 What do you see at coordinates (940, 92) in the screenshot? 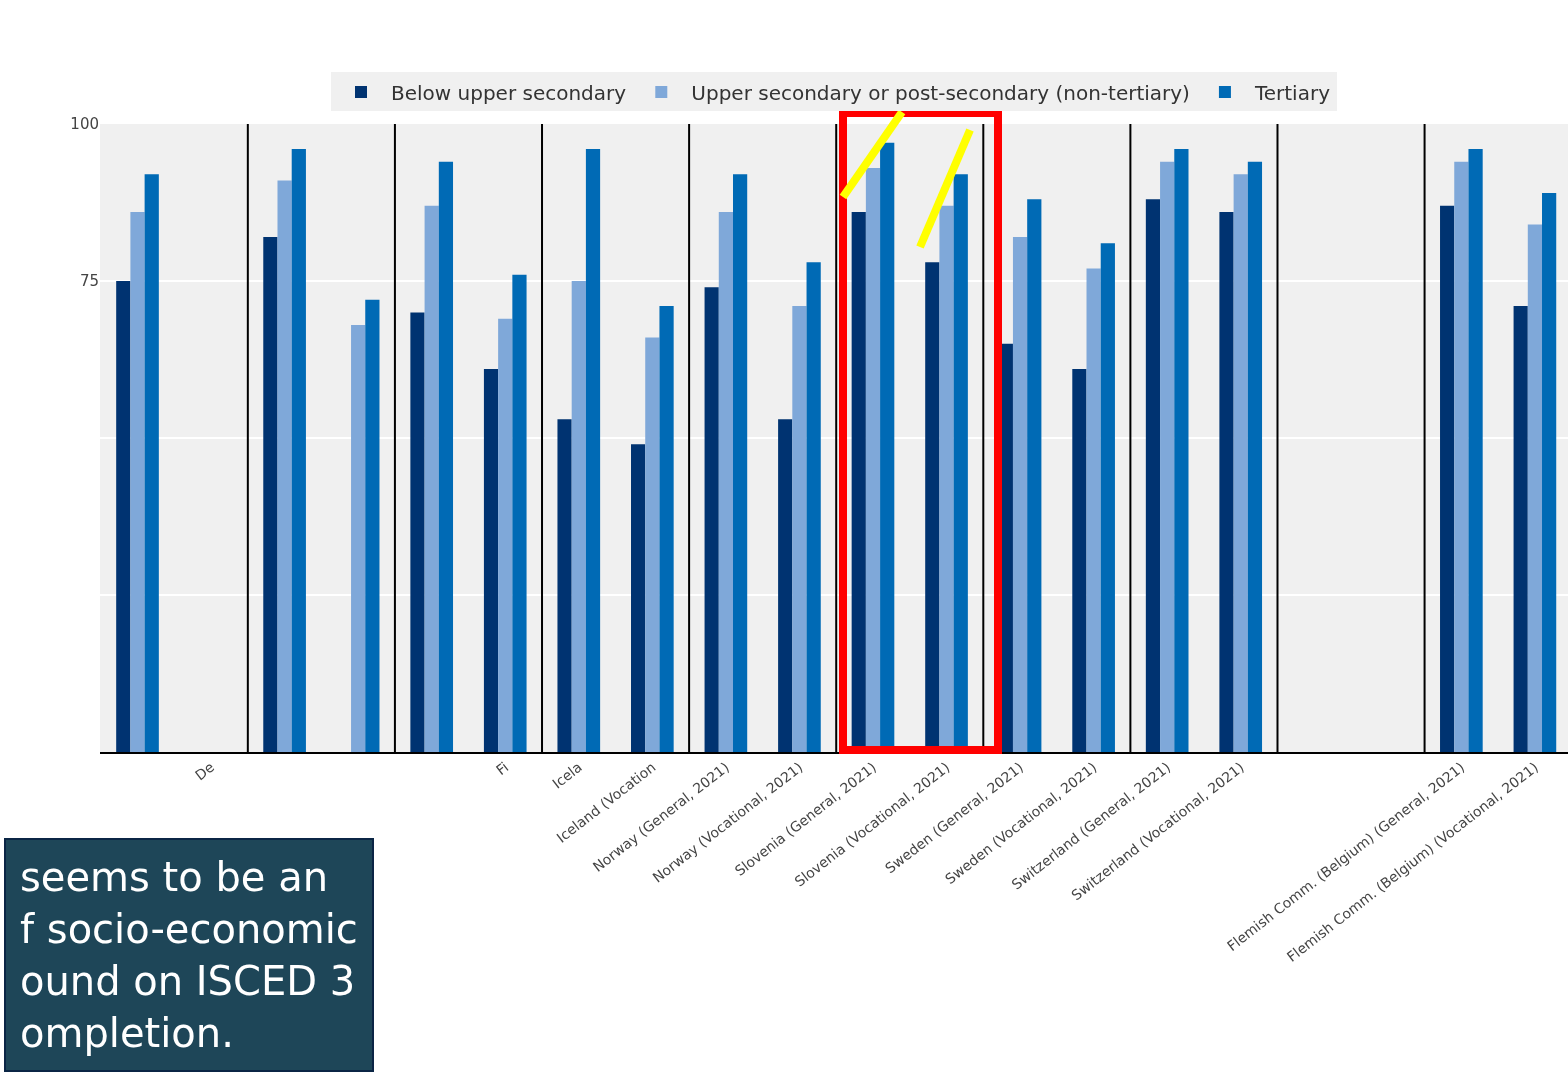
I see `legend-label: Upper secondary or post-secondary (non-tertiary)` at bounding box center [940, 92].